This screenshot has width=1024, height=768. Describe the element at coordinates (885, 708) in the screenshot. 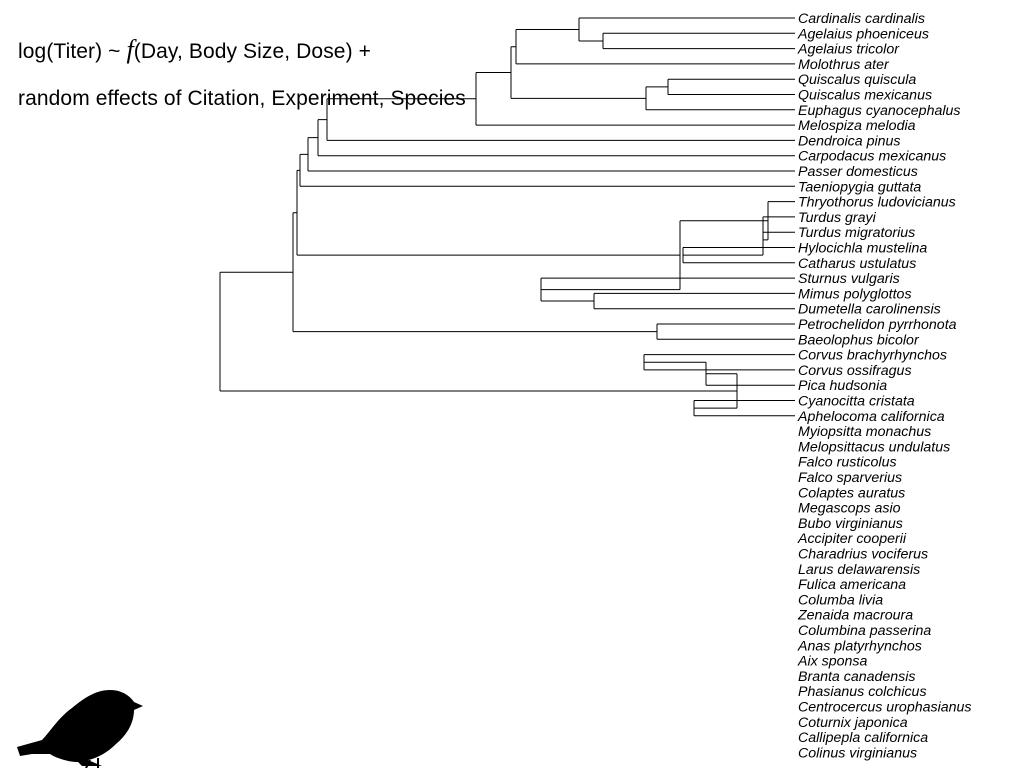

I see `species-label: Centrocercus urophasianus` at that location.